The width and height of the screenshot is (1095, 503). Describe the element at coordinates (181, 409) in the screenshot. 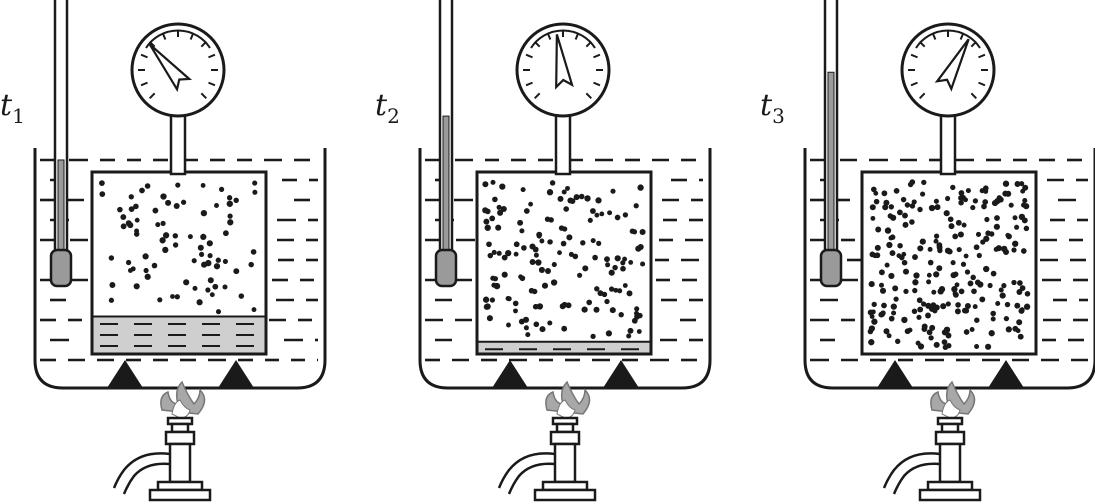

I see `flame-inner` at that location.